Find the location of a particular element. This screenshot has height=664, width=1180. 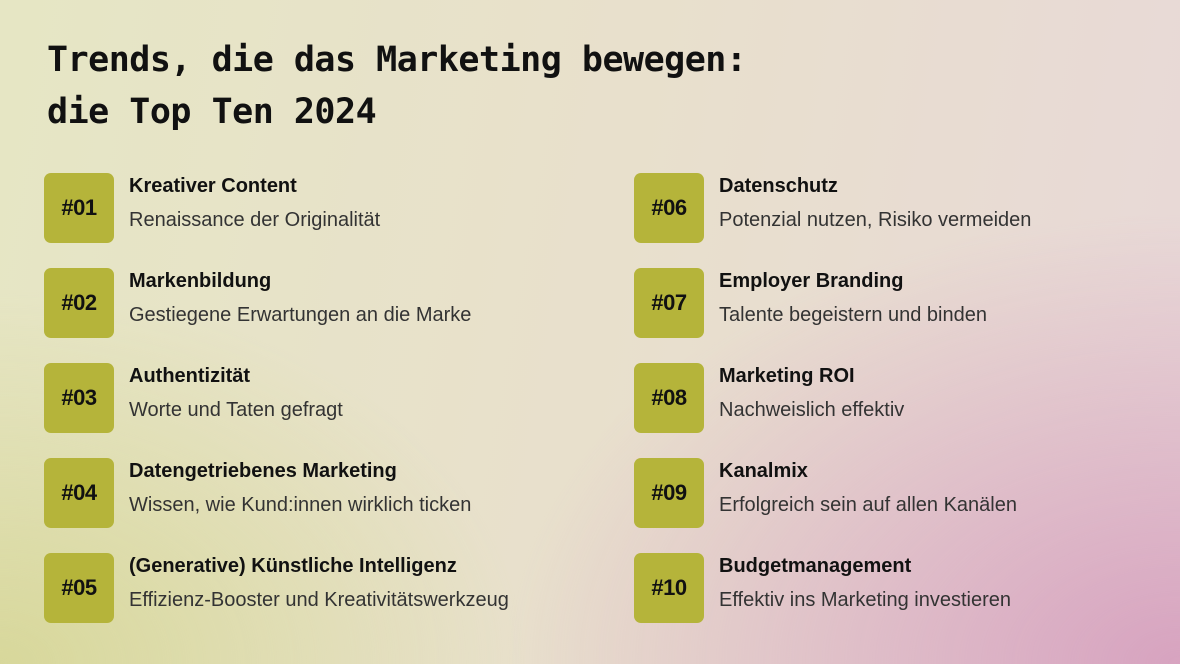

trend-title: Employer Branding is located at coordinates (811, 281).